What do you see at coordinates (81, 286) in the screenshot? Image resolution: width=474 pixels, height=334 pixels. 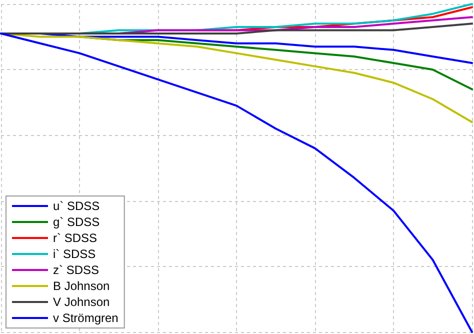 I see `legend-label: B Johnson` at bounding box center [81, 286].